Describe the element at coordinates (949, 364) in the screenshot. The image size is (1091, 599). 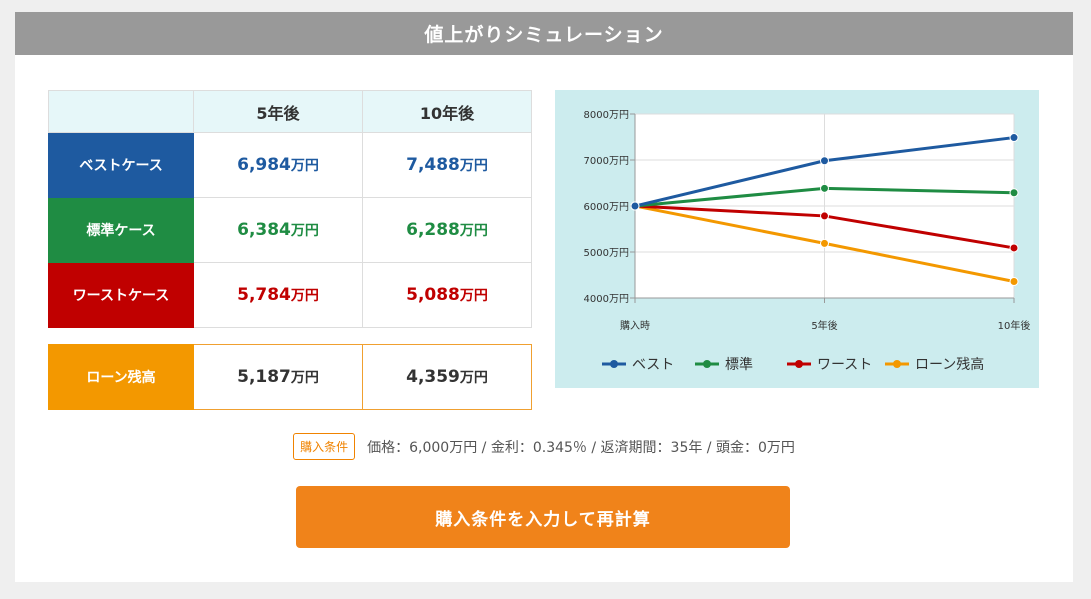
I see `legend-label: ローン残高` at that location.